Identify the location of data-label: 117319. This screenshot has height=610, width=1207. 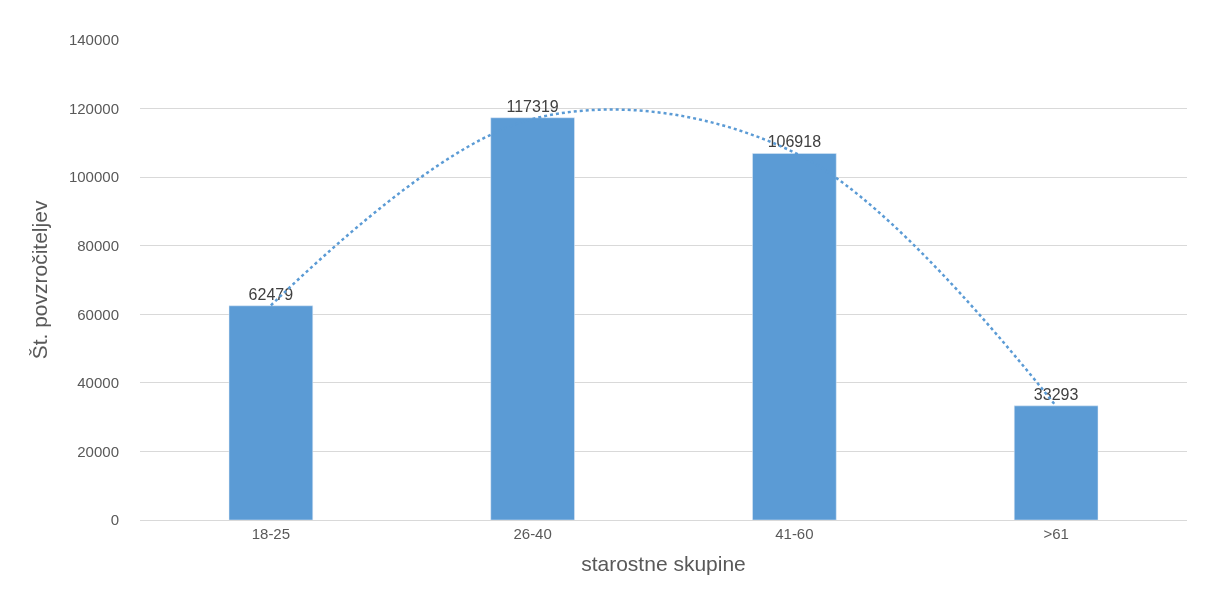
(532, 106).